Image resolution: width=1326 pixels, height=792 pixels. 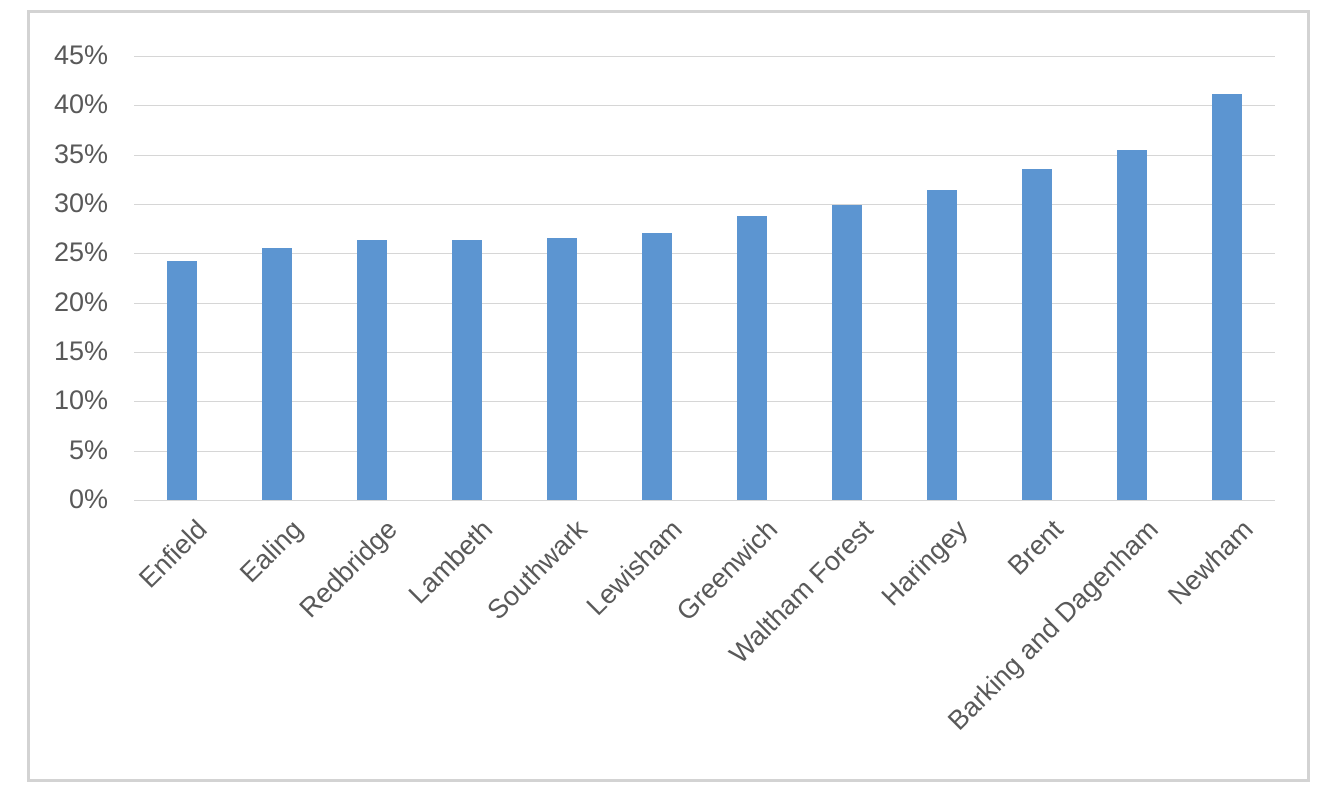 I want to click on y-tick-label: 30%, so click(x=80, y=202).